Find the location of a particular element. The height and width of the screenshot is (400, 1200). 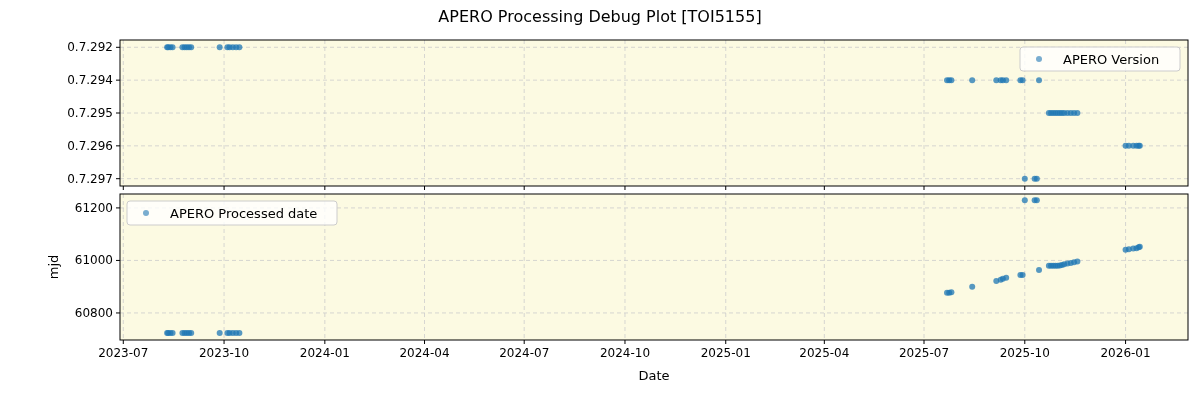

y-axis-title: mjd is located at coordinates (53, 267).